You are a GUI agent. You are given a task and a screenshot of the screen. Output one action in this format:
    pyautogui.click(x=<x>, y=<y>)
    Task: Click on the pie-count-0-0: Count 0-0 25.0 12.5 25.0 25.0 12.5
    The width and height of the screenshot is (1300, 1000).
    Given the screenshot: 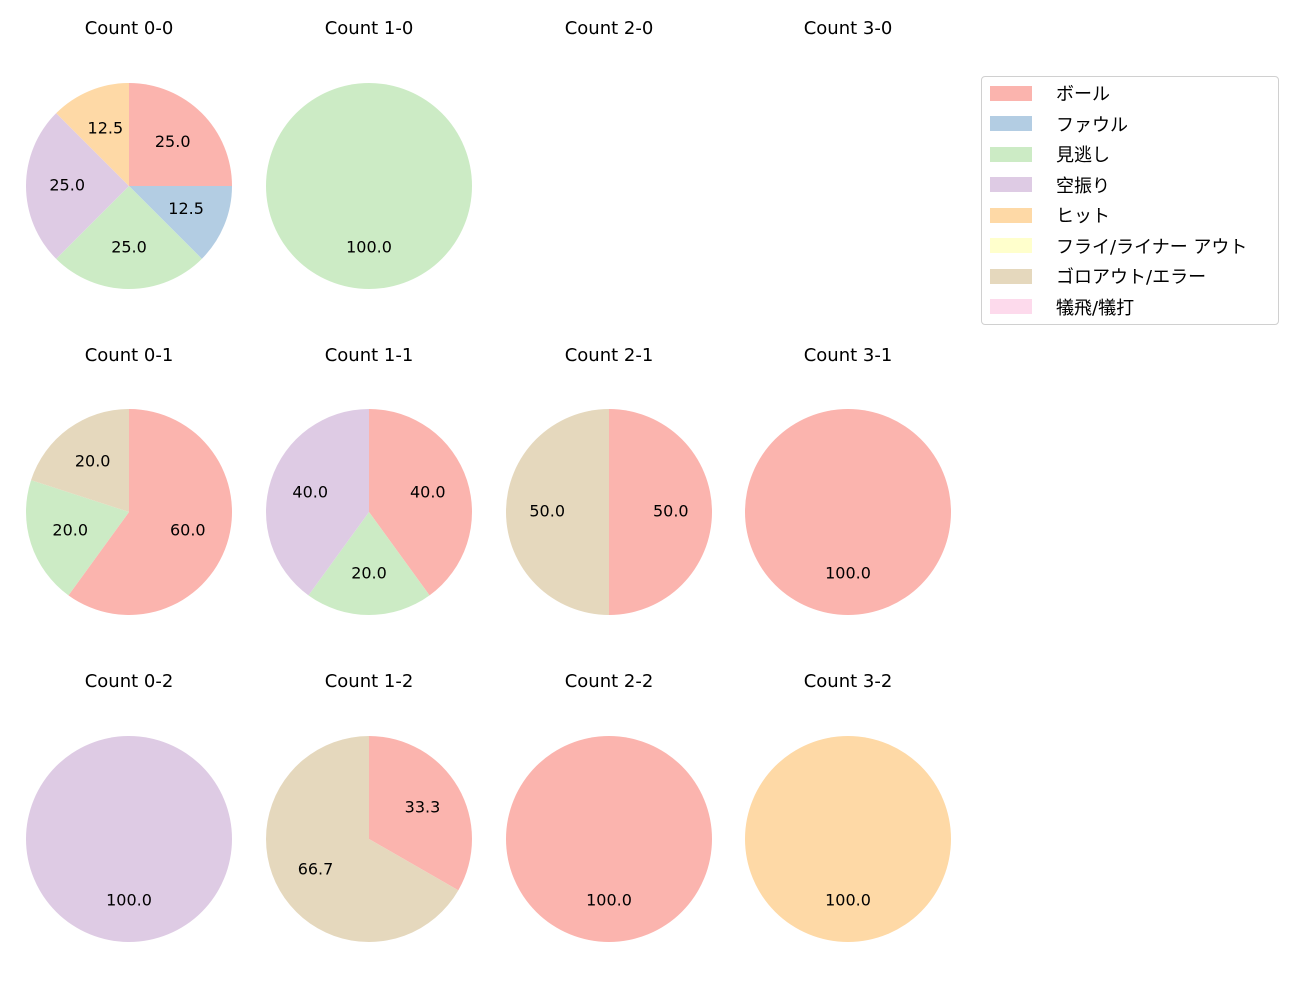 What is the action you would take?
    pyautogui.click(x=129, y=153)
    